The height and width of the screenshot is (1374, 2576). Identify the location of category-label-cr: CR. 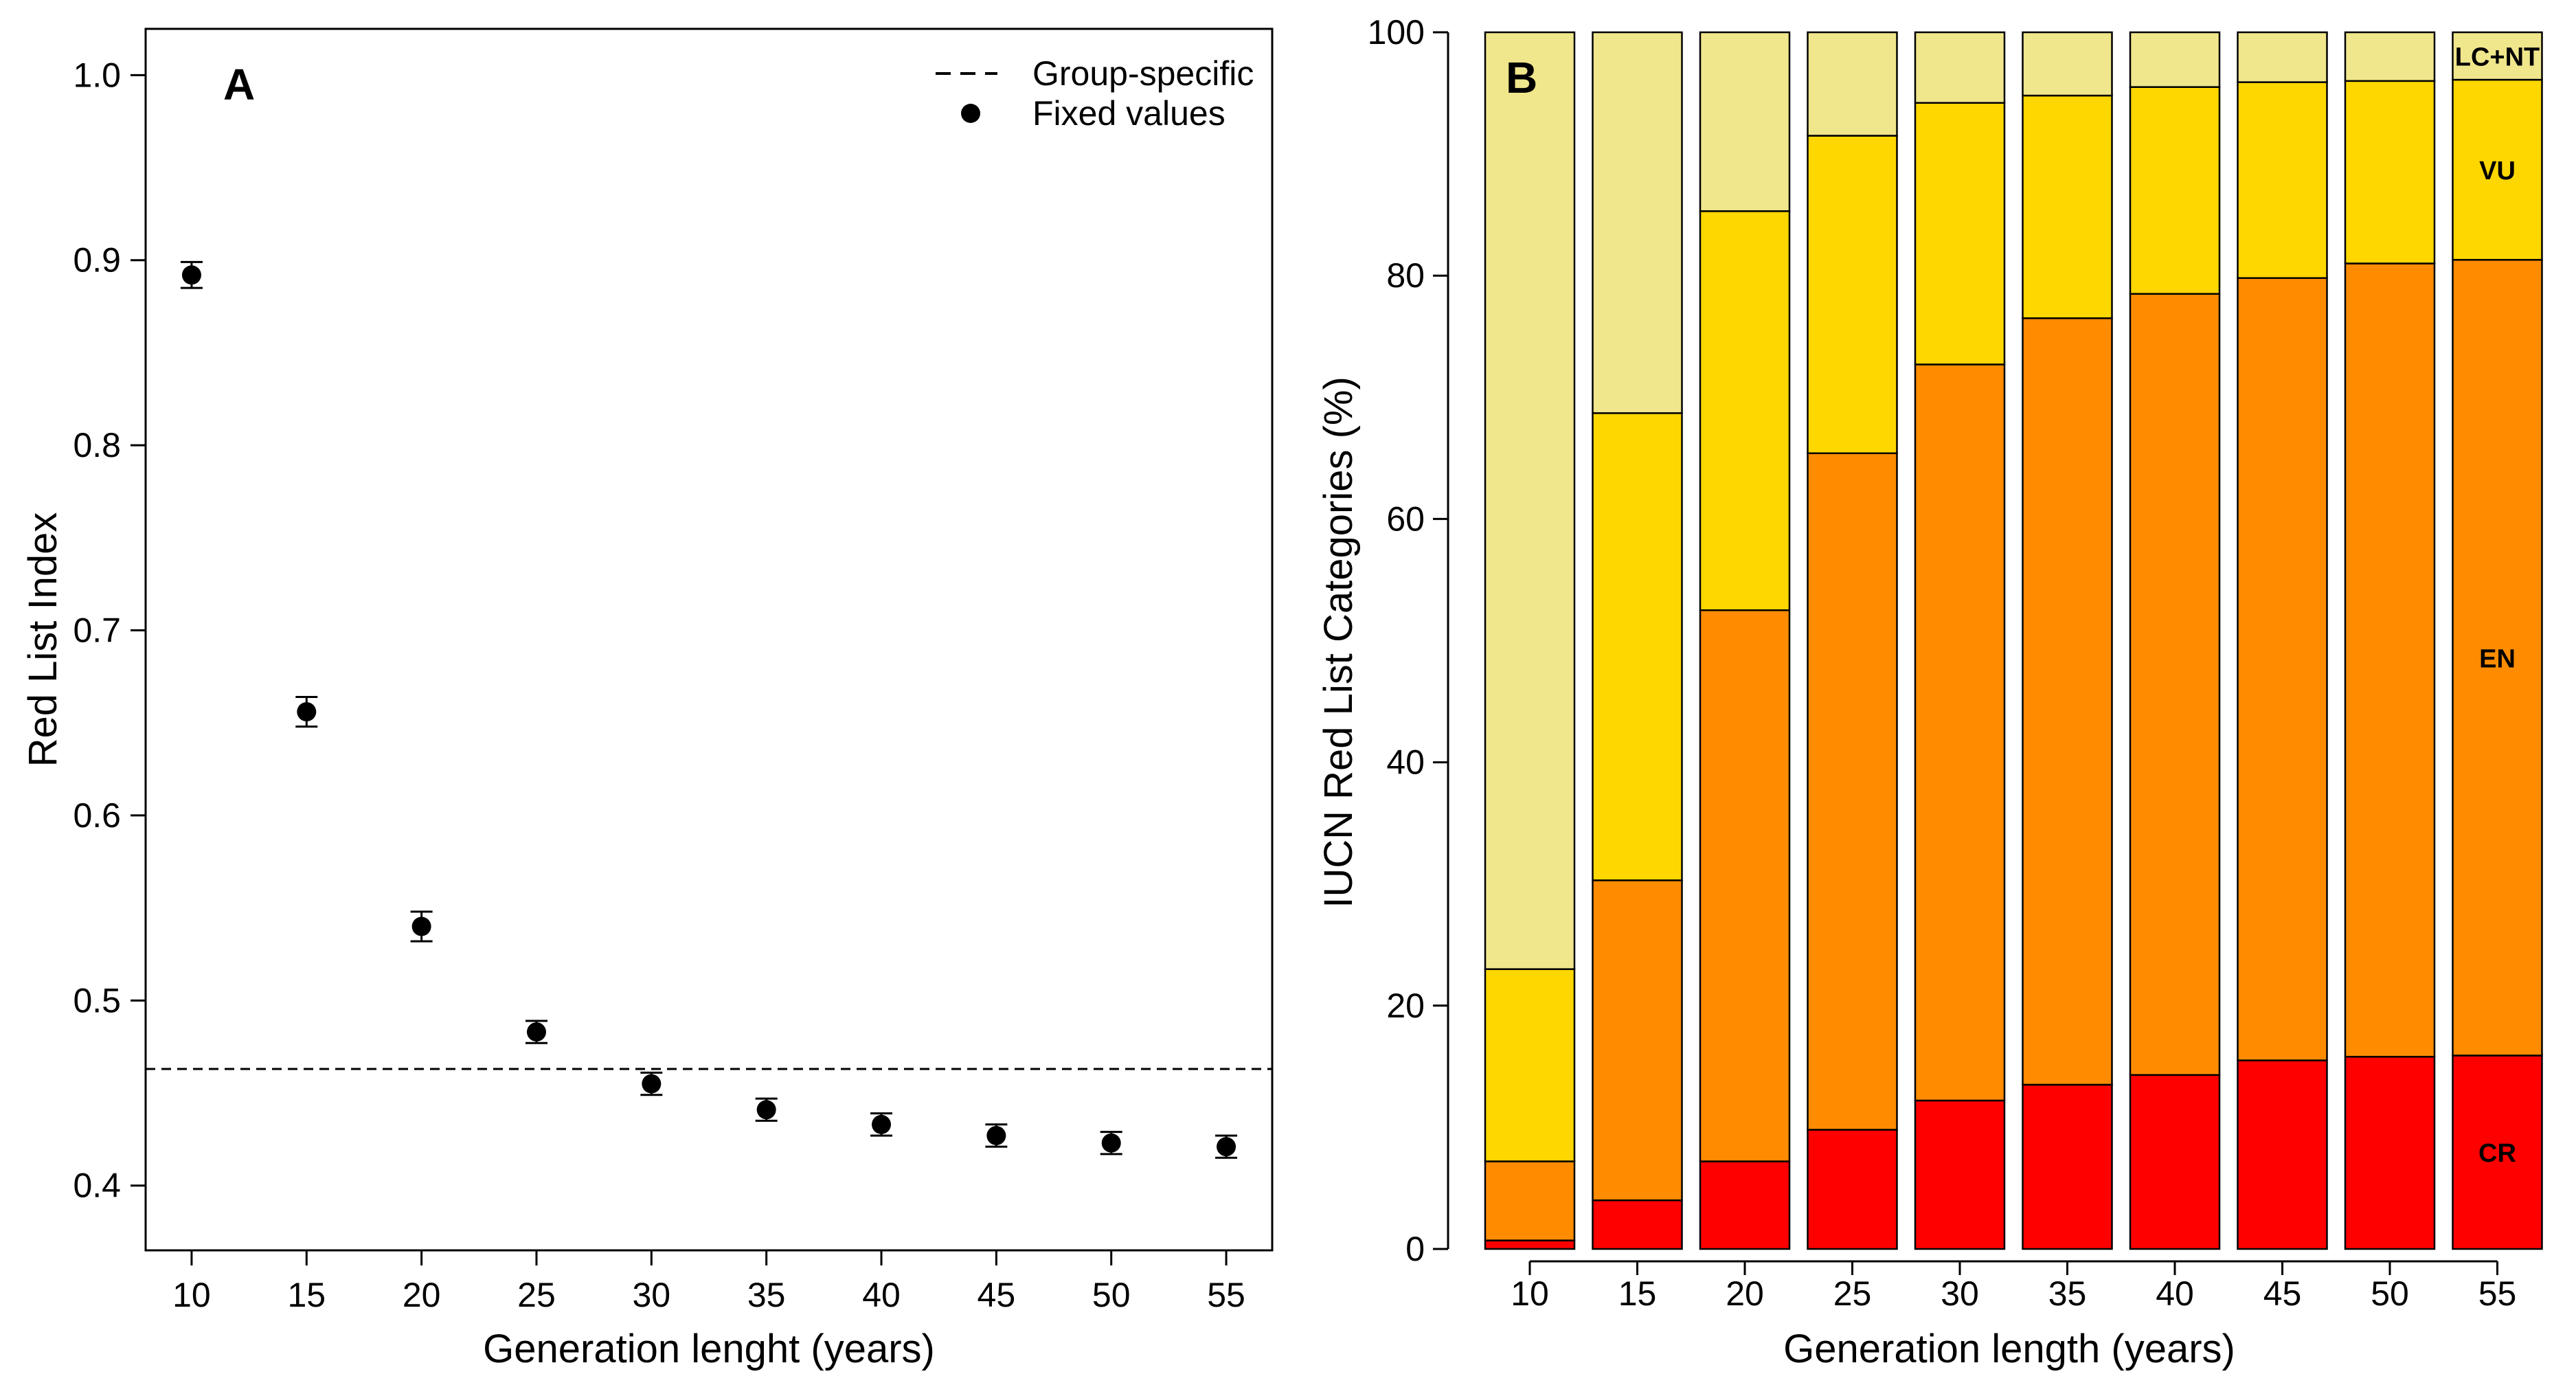
(2497, 1153).